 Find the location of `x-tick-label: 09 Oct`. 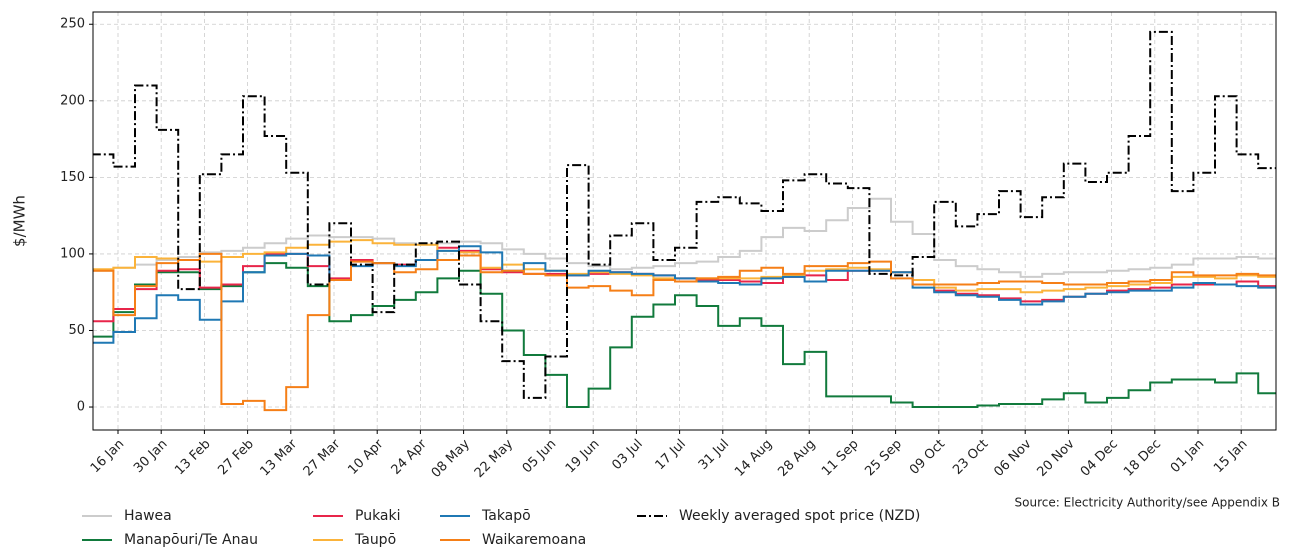

x-tick-label: 09 Oct is located at coordinates (927, 457).